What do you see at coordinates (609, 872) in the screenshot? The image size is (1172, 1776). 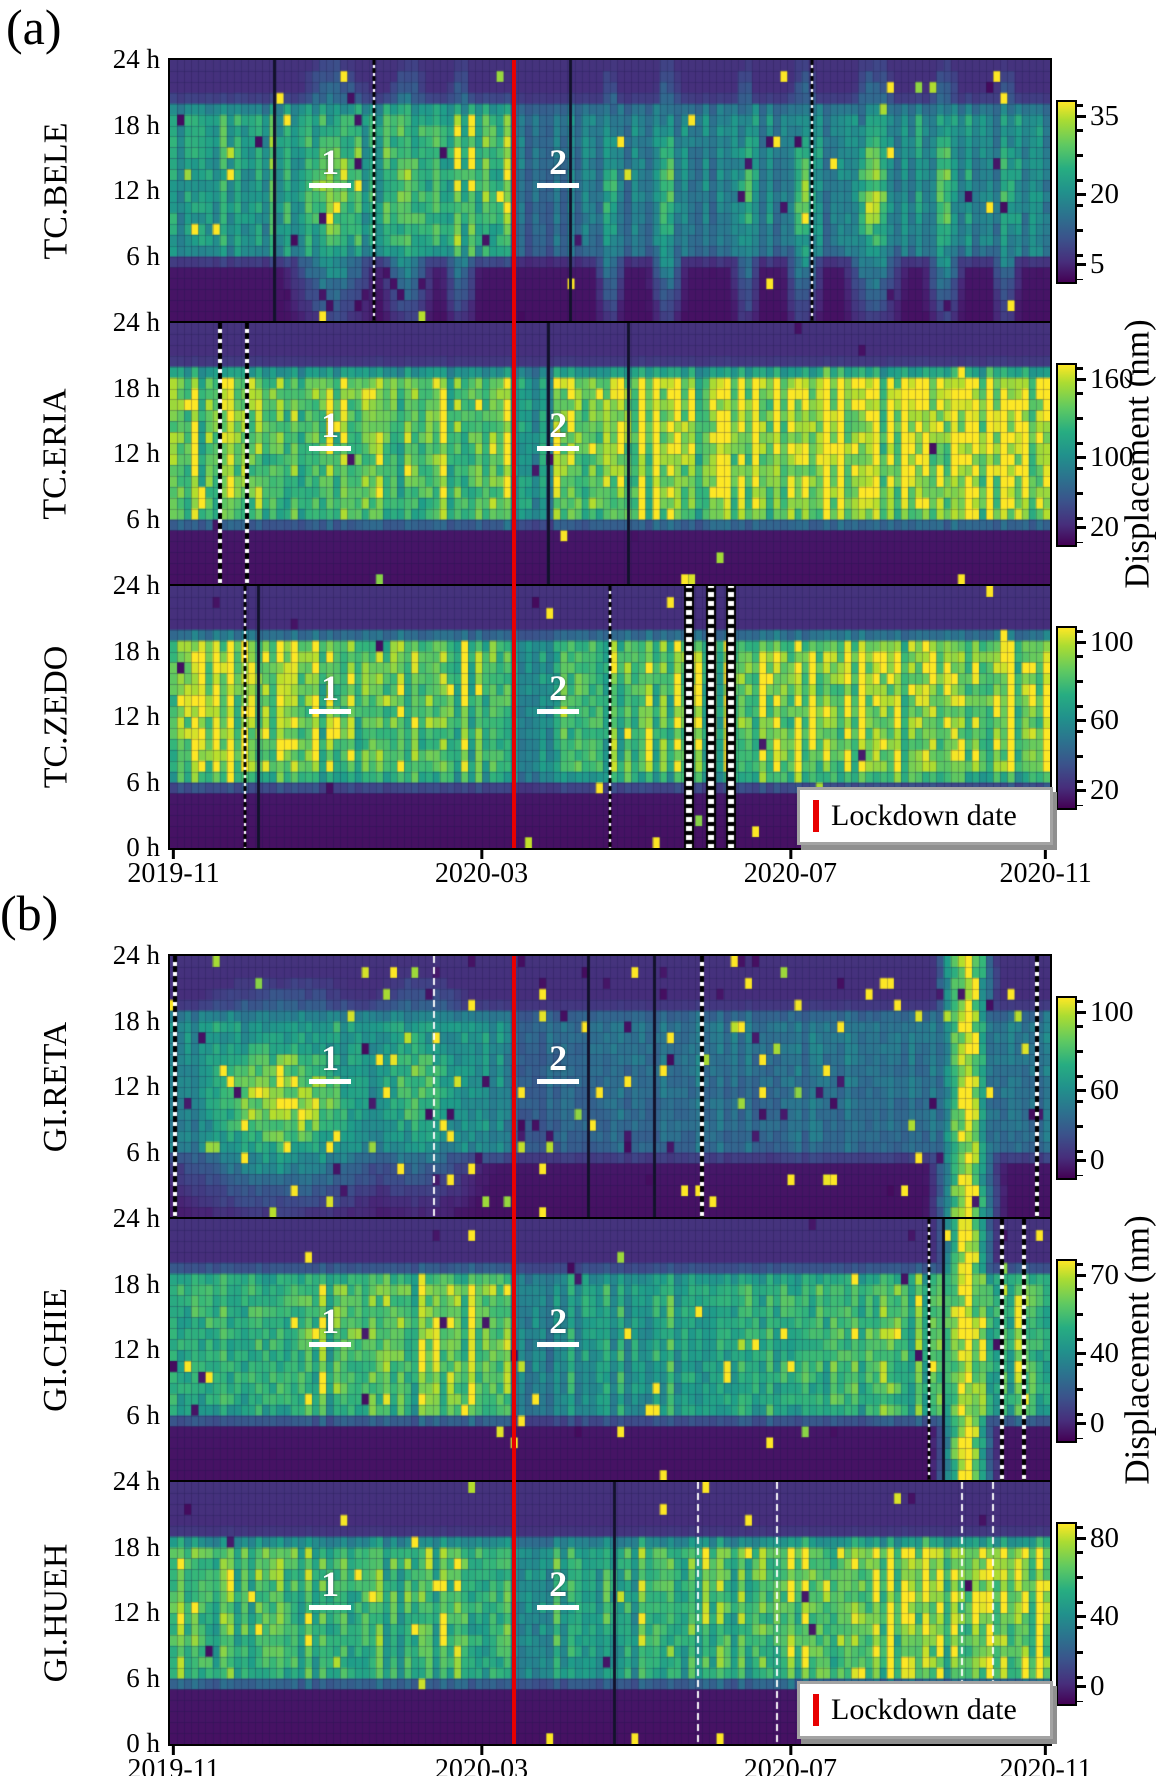 I see `x-axis-a: 2019-11 2020-03 2020-07 2020-11` at bounding box center [609, 872].